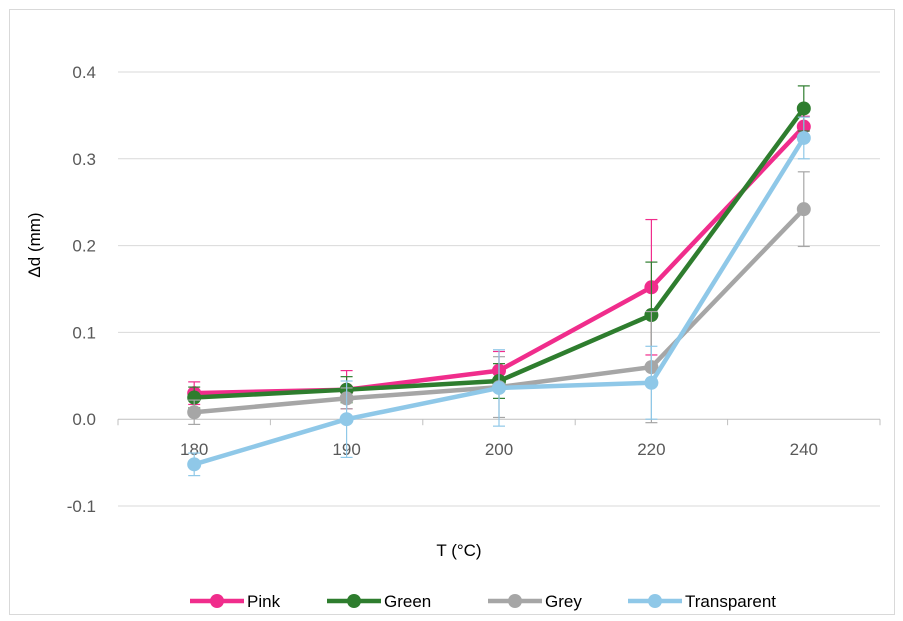 The height and width of the screenshot is (621, 903). Describe the element at coordinates (407, 601) in the screenshot. I see `legend-label: Green` at that location.